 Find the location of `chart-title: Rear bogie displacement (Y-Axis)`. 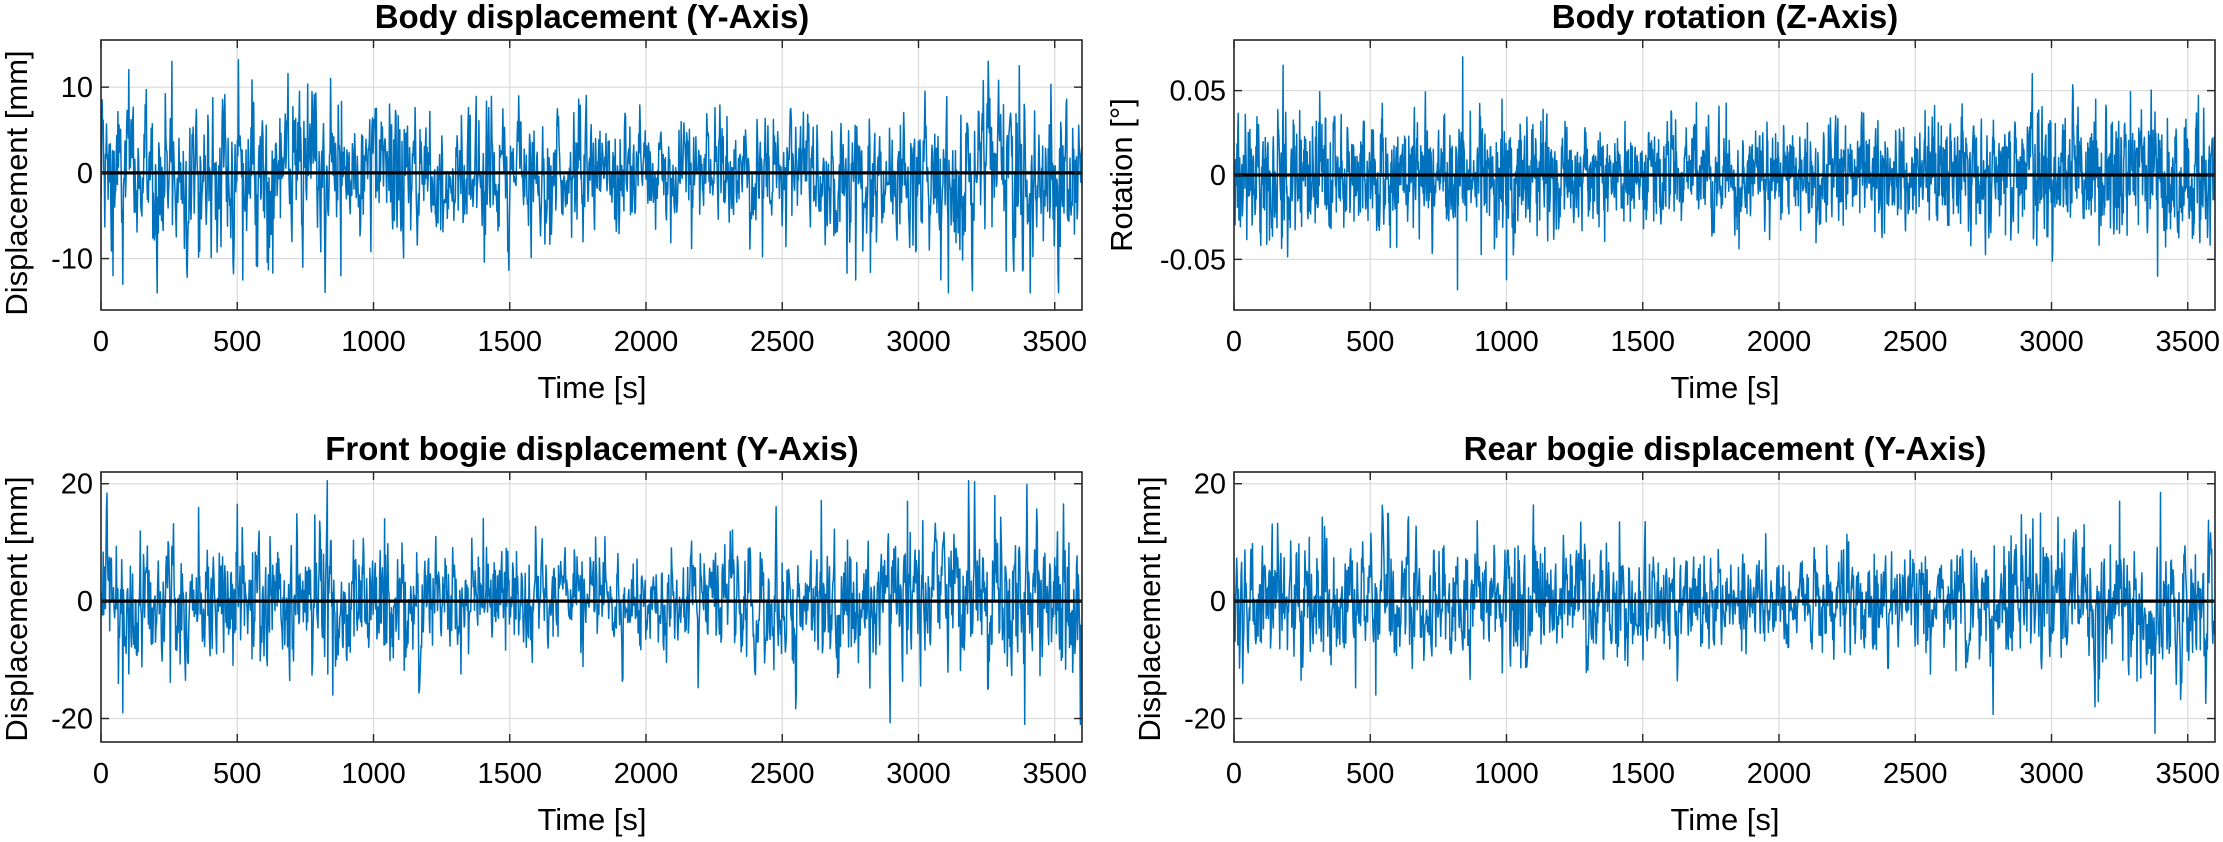

chart-title: Rear bogie displacement (Y-Axis) is located at coordinates (1725, 448).